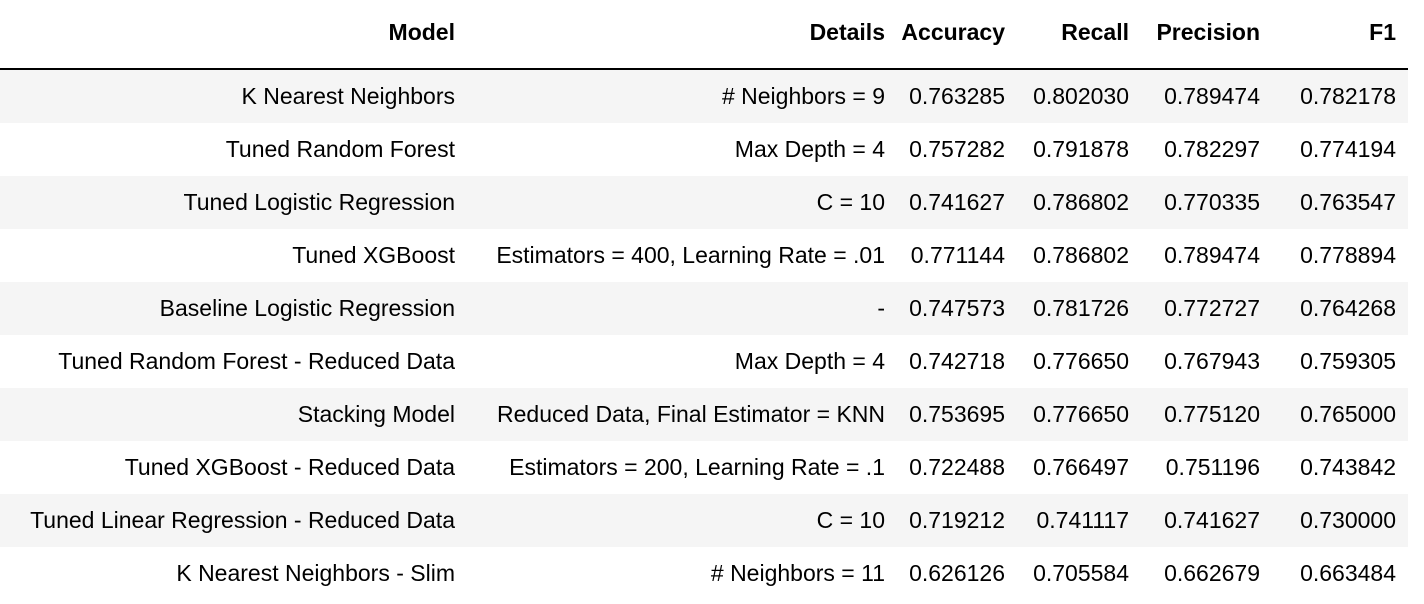 The height and width of the screenshot is (604, 1424). Describe the element at coordinates (1079, 467) in the screenshot. I see `cell-recall: 0.766497` at that location.